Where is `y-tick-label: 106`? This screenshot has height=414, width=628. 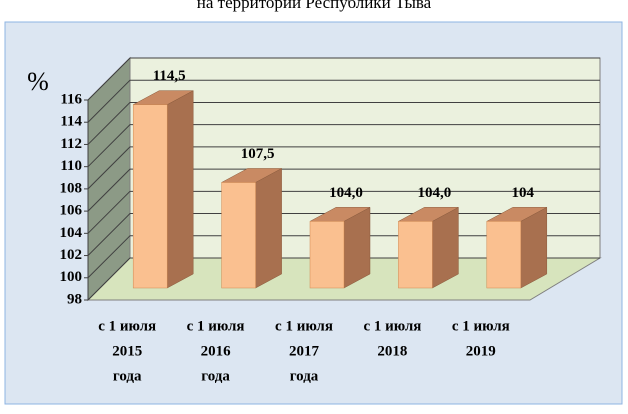
y-tick-label: 106 is located at coordinates (71, 211).